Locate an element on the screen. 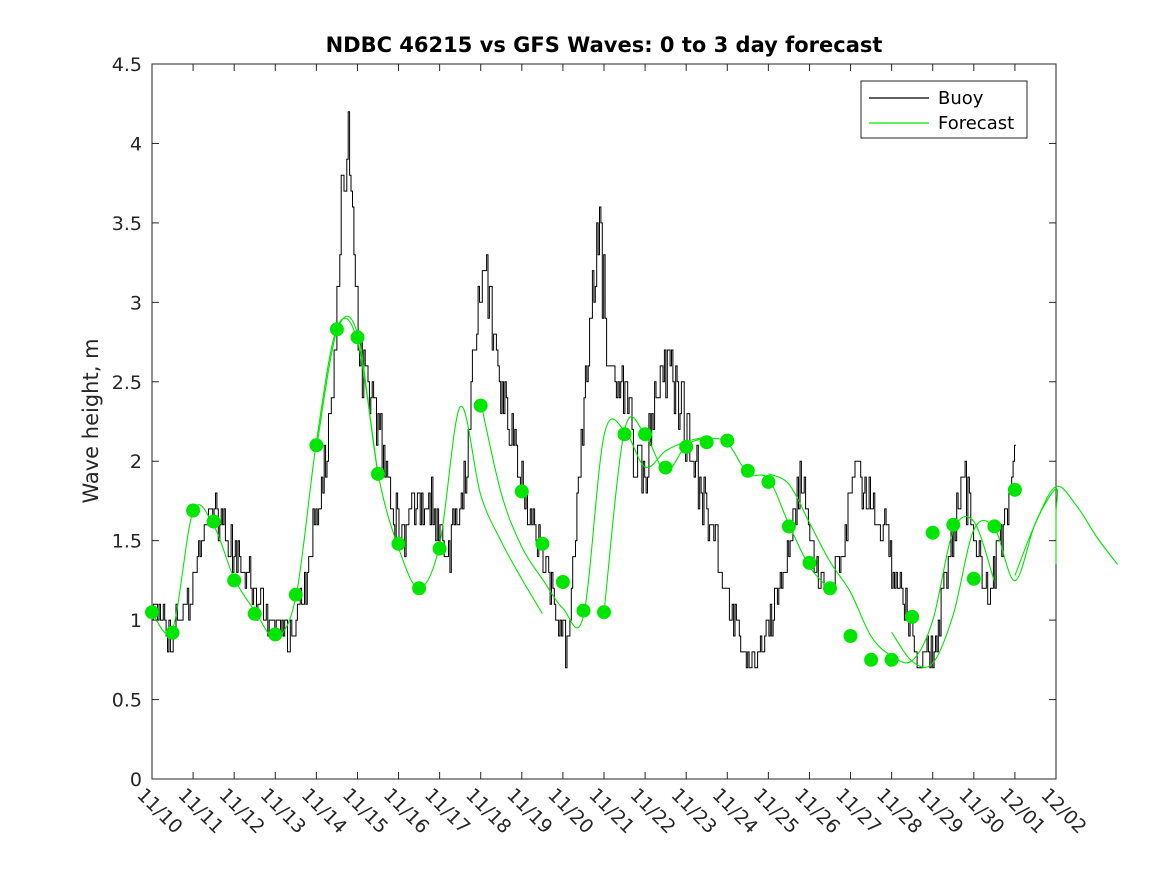 This screenshot has height=875, width=1167. legend: Buoy Forecast is located at coordinates (944, 109).